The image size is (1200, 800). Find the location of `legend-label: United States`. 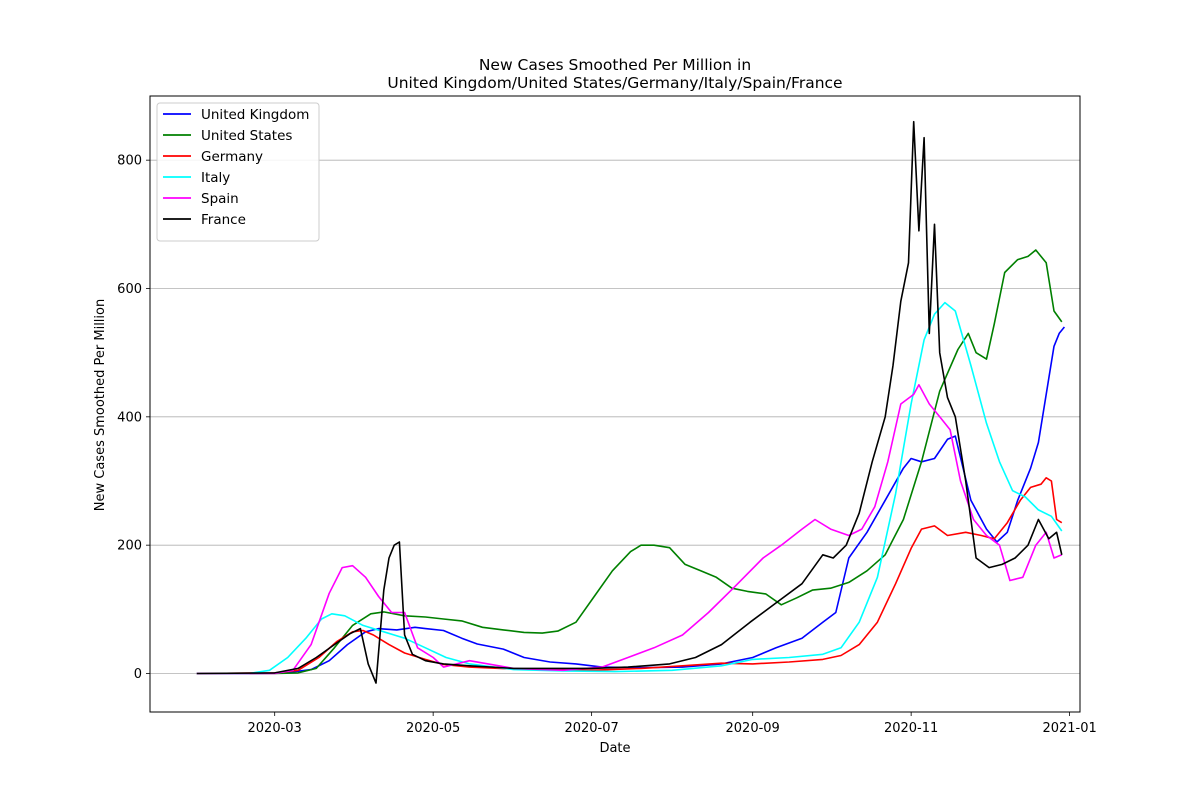

legend-label: United States is located at coordinates (246, 136).